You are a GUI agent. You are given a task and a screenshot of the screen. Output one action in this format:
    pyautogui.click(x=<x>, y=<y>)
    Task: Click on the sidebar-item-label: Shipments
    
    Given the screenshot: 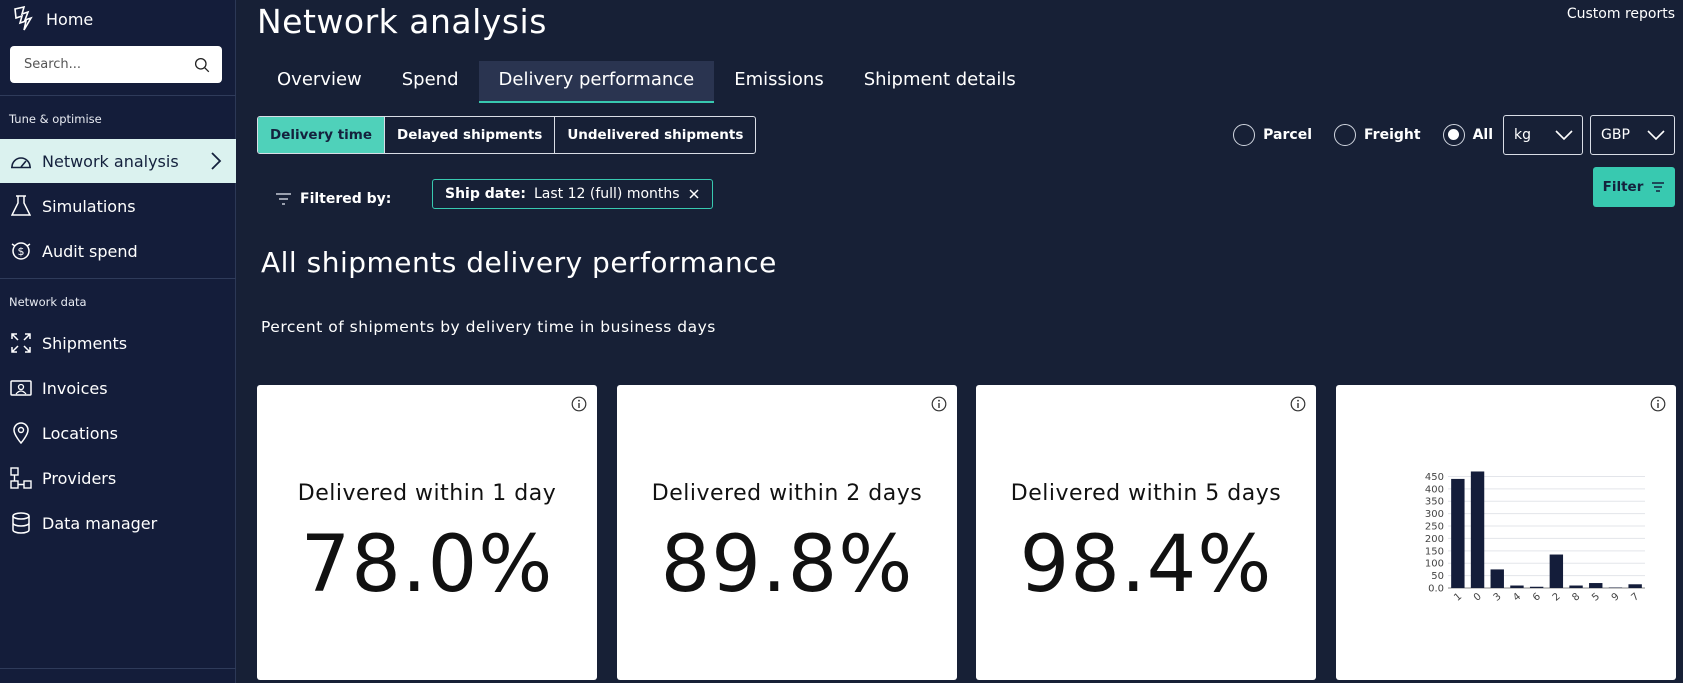 What is the action you would take?
    pyautogui.click(x=85, y=343)
    